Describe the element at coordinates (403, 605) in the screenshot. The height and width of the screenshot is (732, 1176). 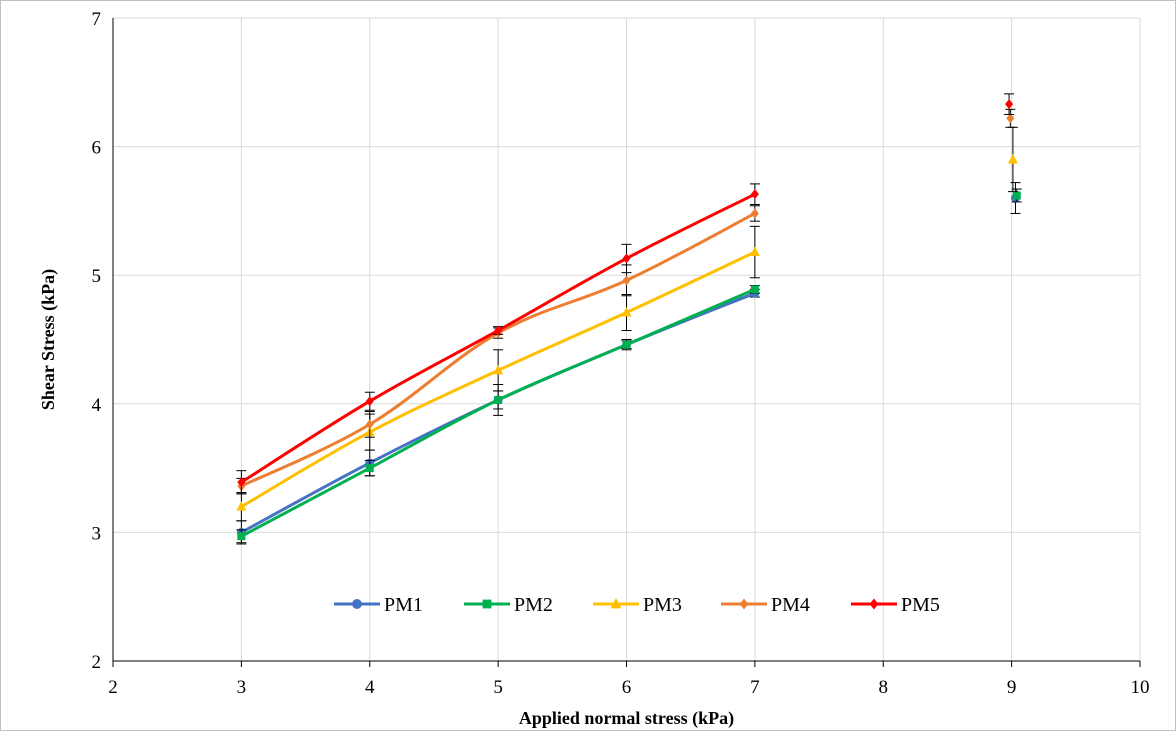
I see `legend-label-pm1: PM1` at that location.